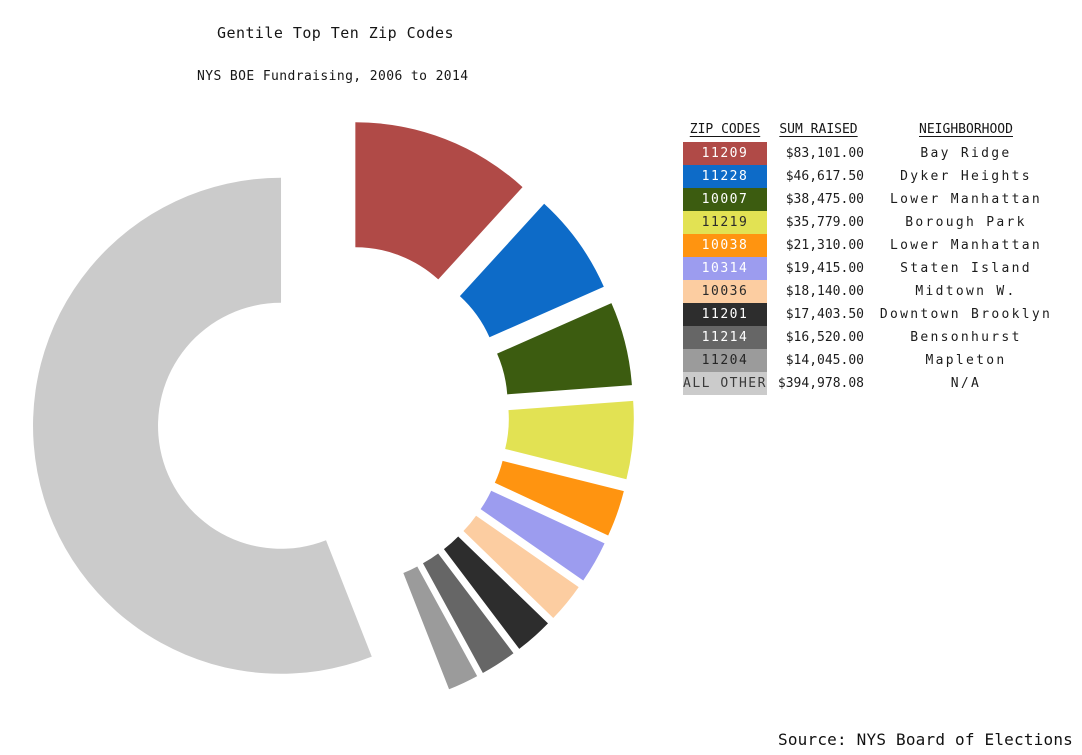  What do you see at coordinates (725, 383) in the screenshot?
I see `zip-swatch-cell: ALL OTHER` at bounding box center [725, 383].